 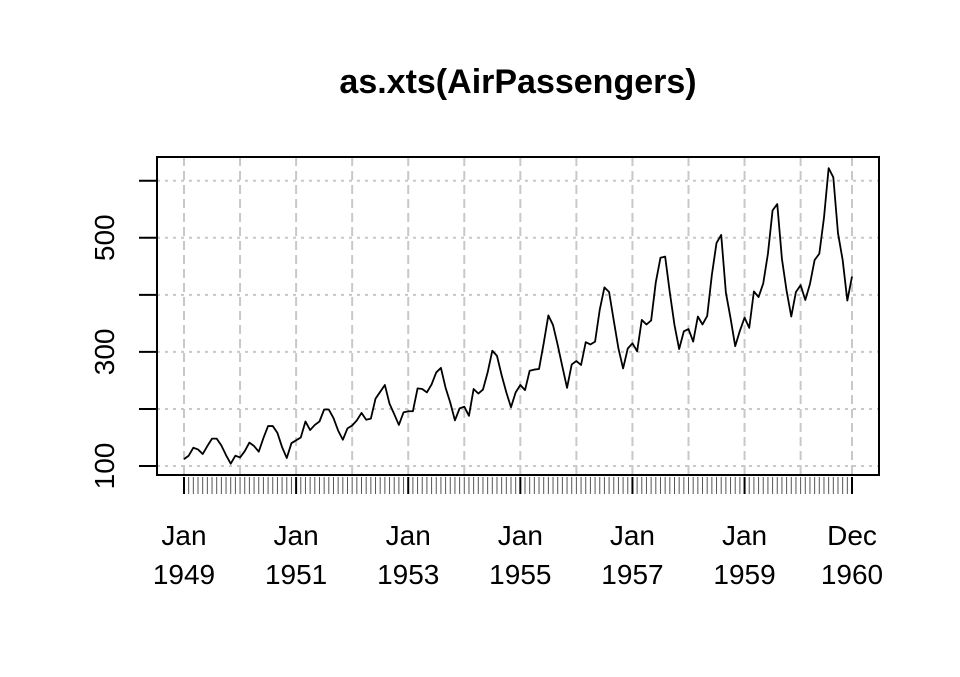 What do you see at coordinates (852, 535) in the screenshot?
I see `x-tick-label-month: Dec` at bounding box center [852, 535].